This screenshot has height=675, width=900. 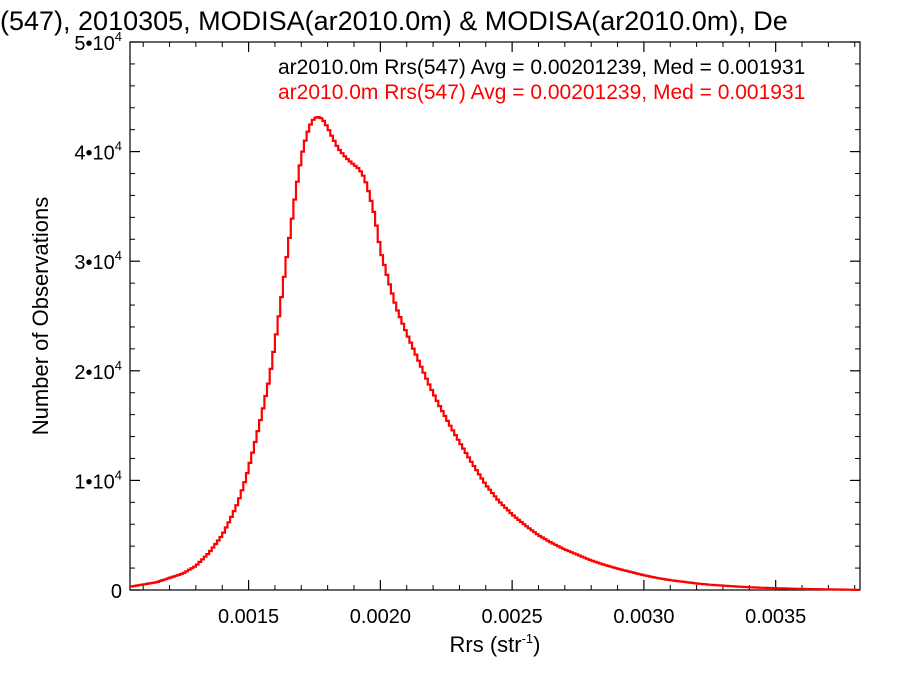 I want to click on y-tick-label: 0, so click(x=116, y=592).